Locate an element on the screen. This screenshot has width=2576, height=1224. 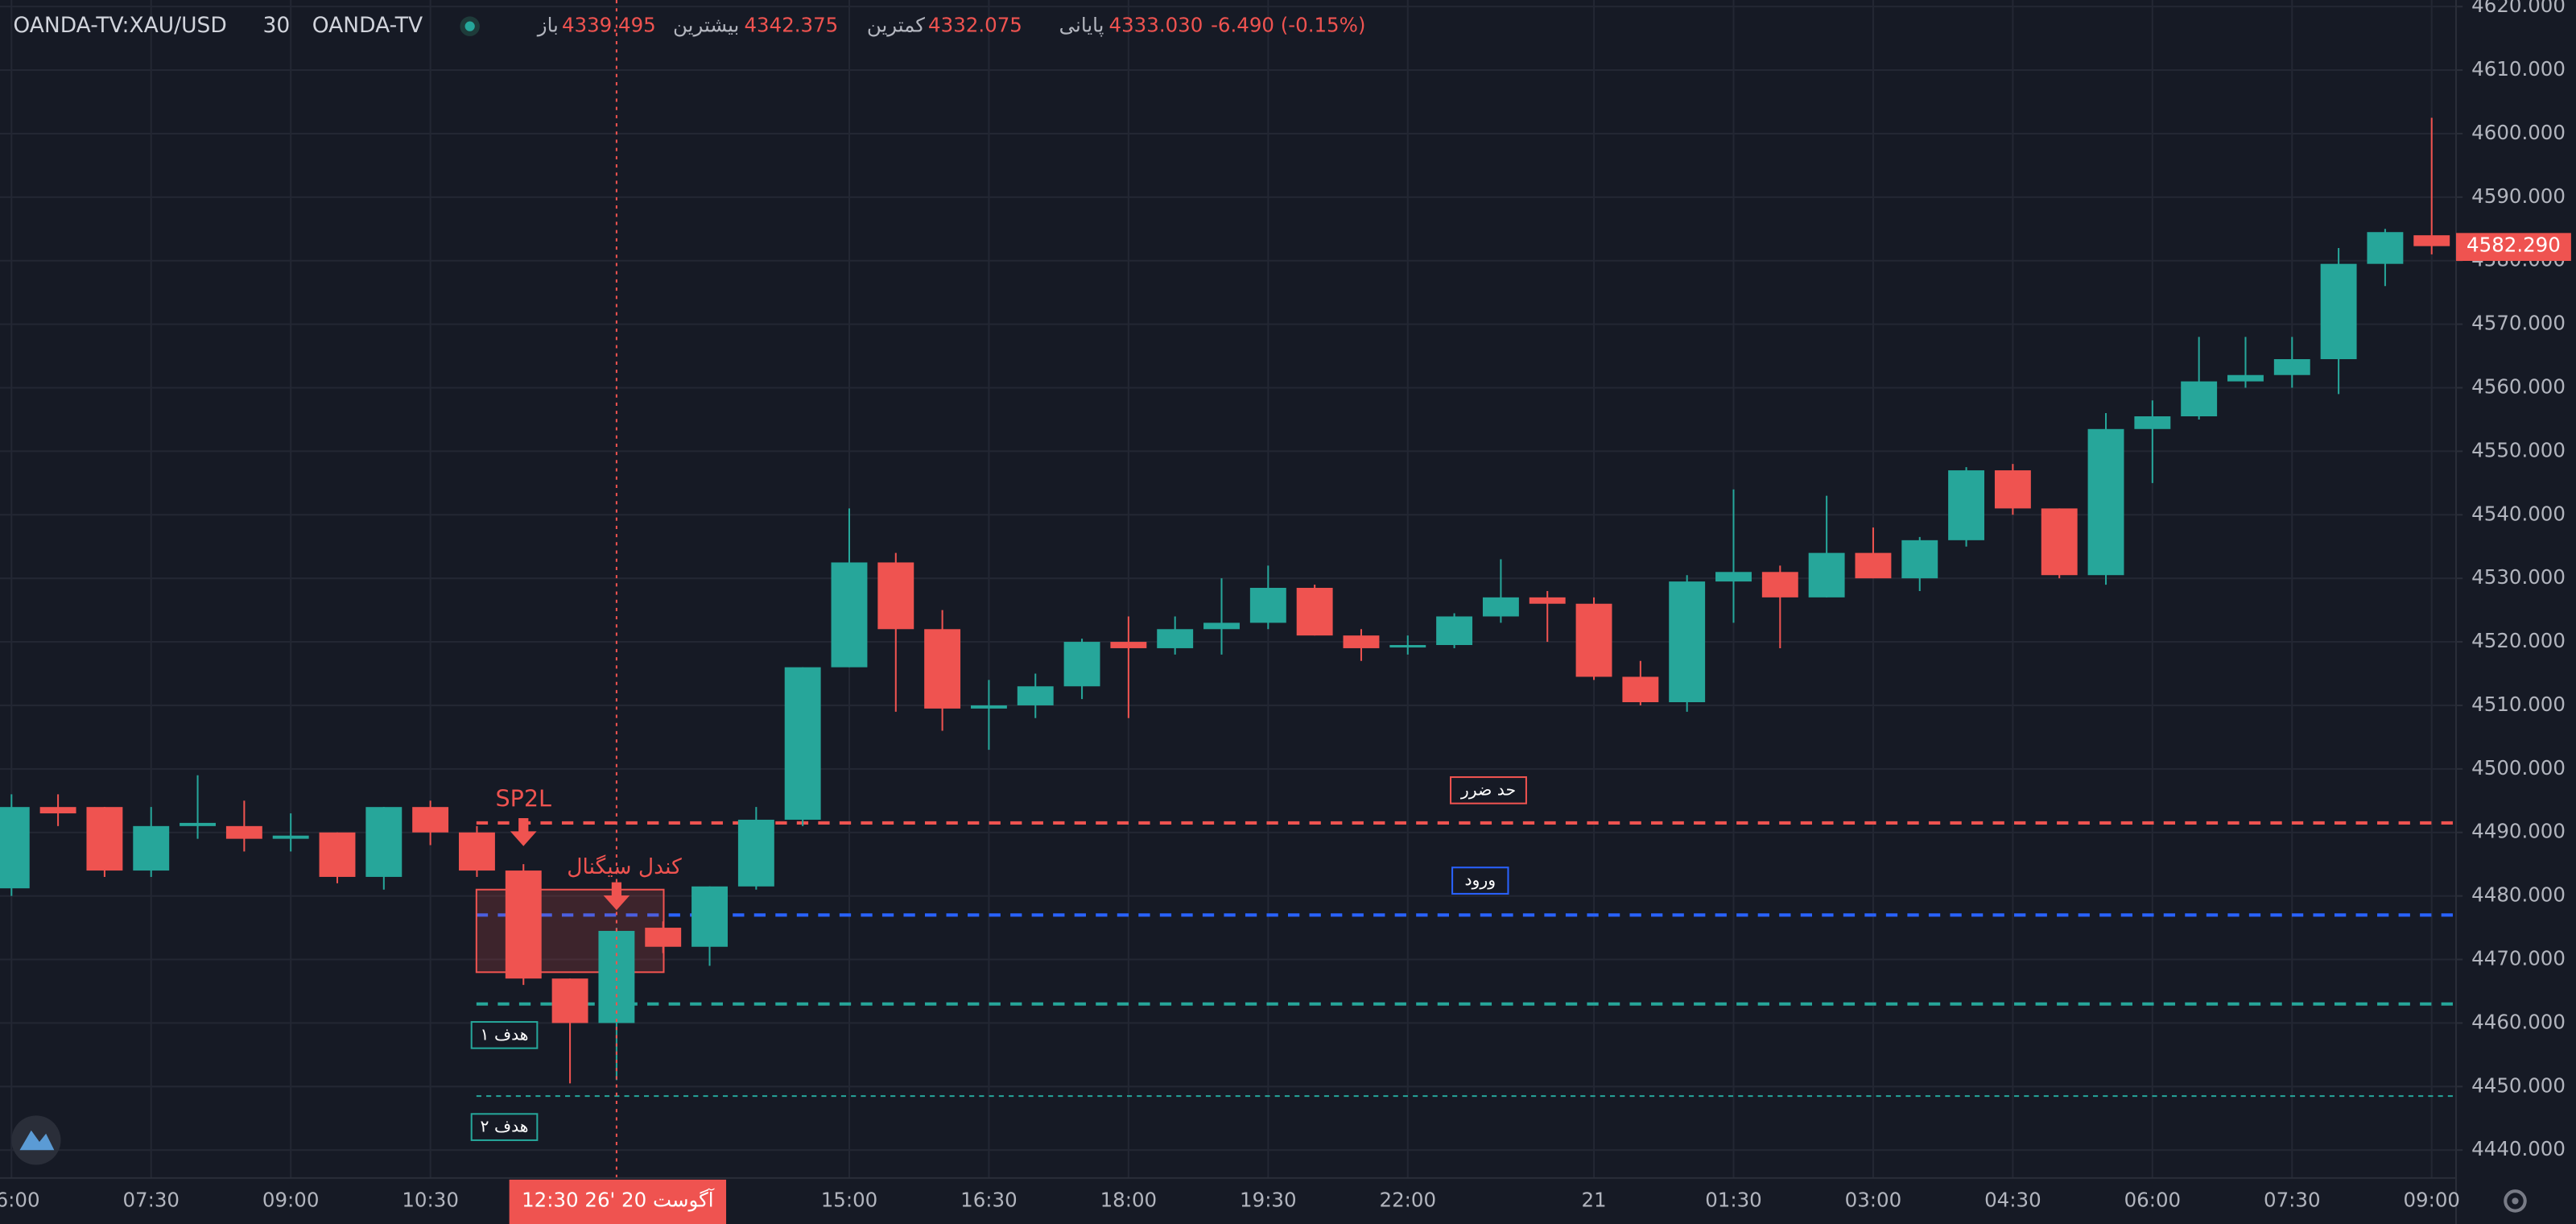
close-value: 4333.030 is located at coordinates (1156, 25).